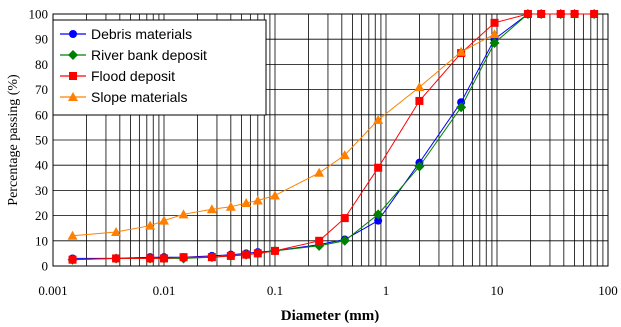 The width and height of the screenshot is (621, 327). I want to click on x-tick-label: 10, so click(497, 290).